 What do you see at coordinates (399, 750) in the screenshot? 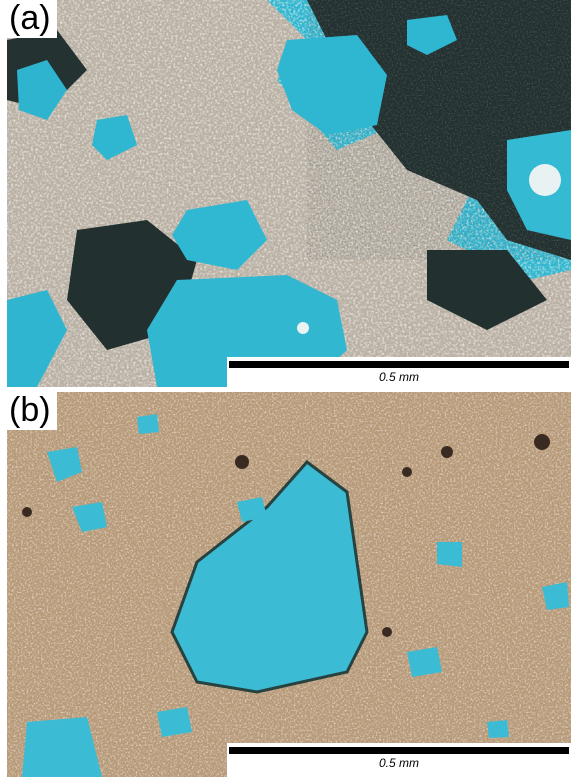
I see `scale-bar-b` at bounding box center [399, 750].